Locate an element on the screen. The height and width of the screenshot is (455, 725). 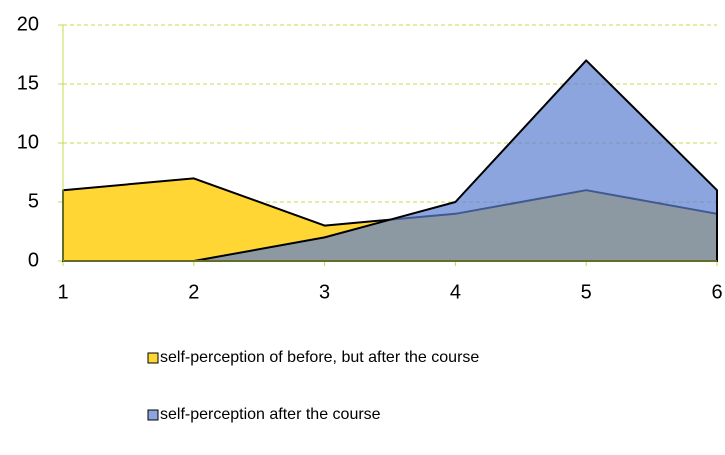
y-tick-label: 5 is located at coordinates (33, 201).